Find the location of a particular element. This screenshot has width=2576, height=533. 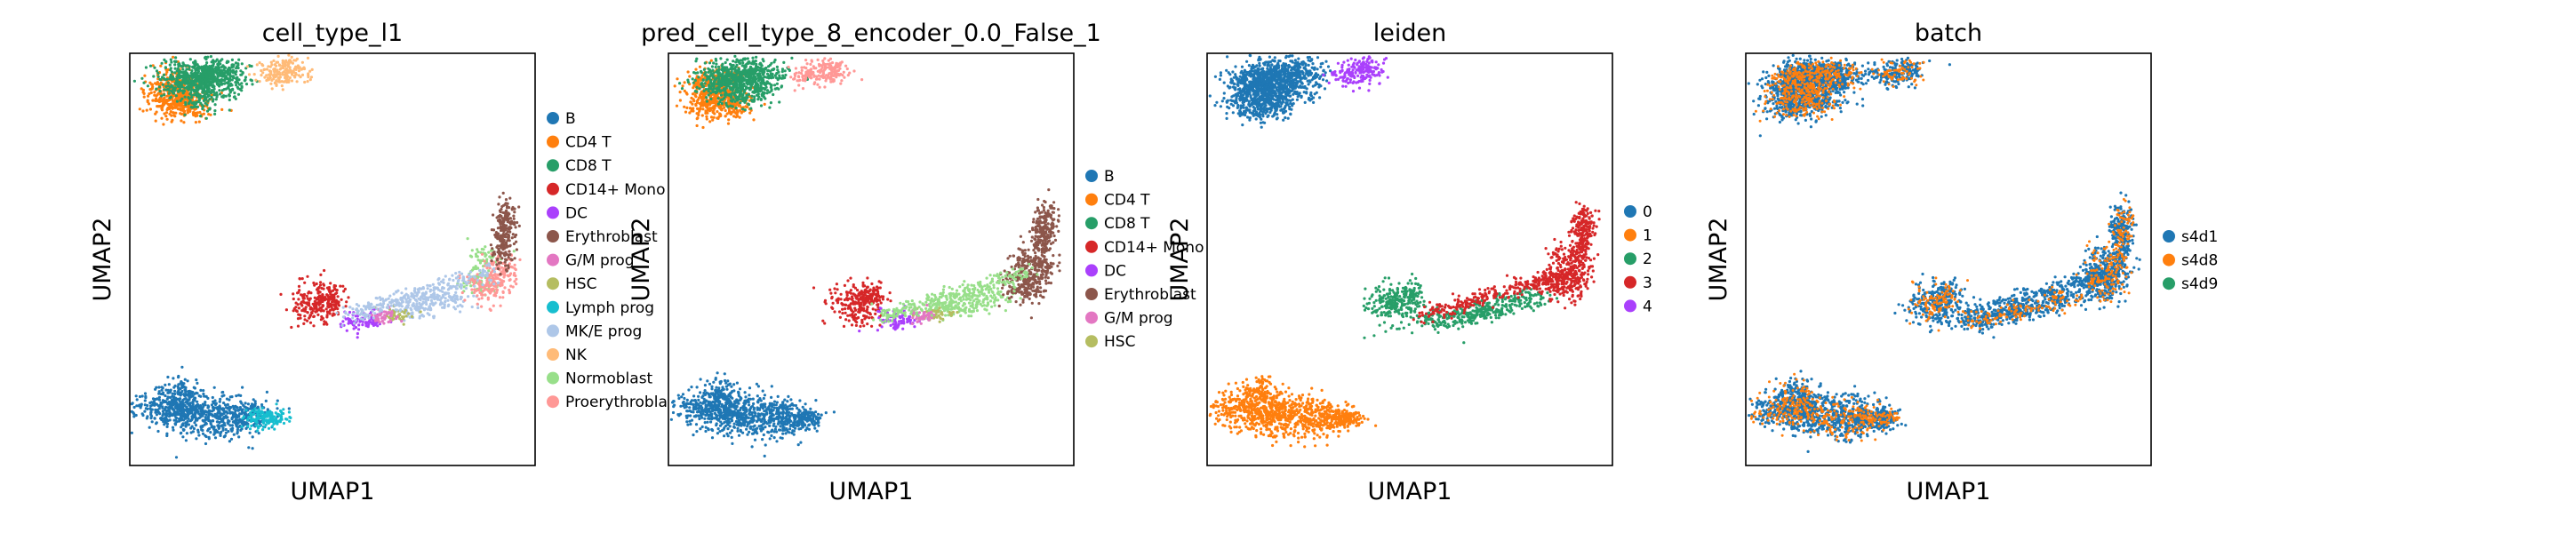

scatter-cloud is located at coordinates (326, 256).